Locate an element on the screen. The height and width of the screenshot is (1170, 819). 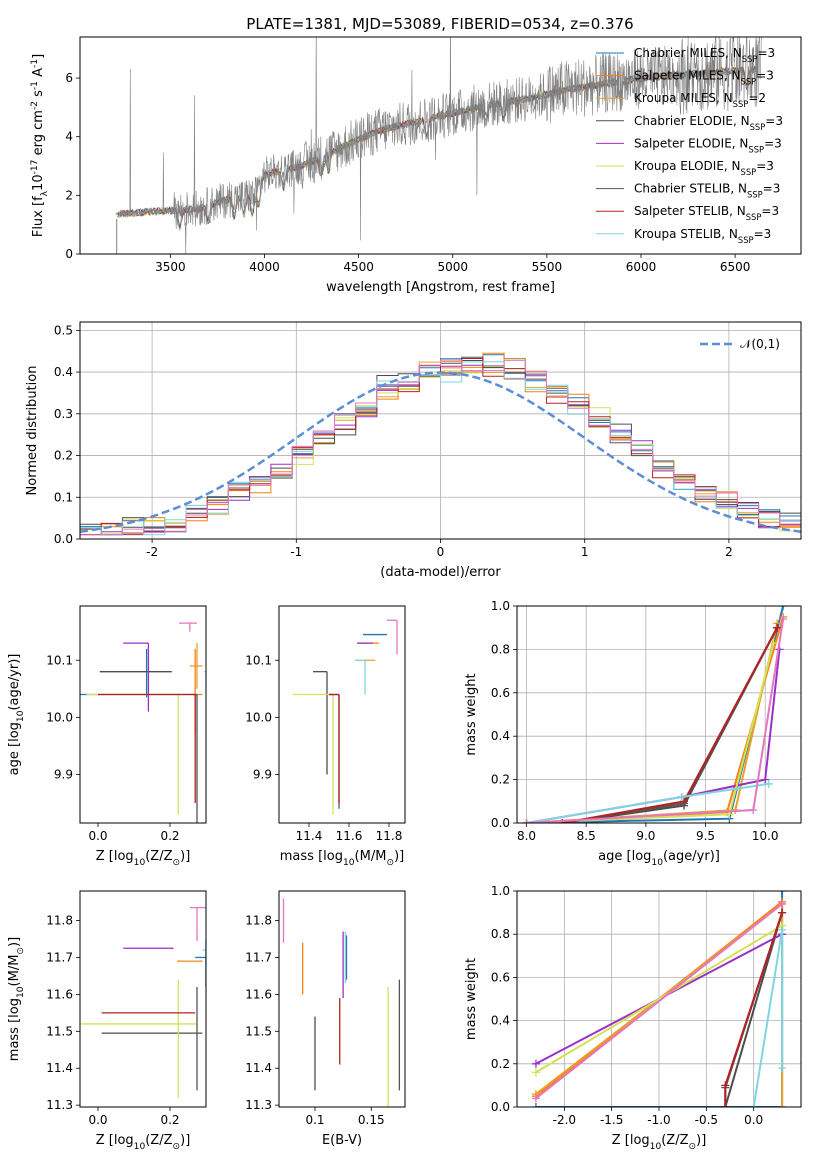
x-axis-label: age [log10(age/yr)] is located at coordinates (659, 858).